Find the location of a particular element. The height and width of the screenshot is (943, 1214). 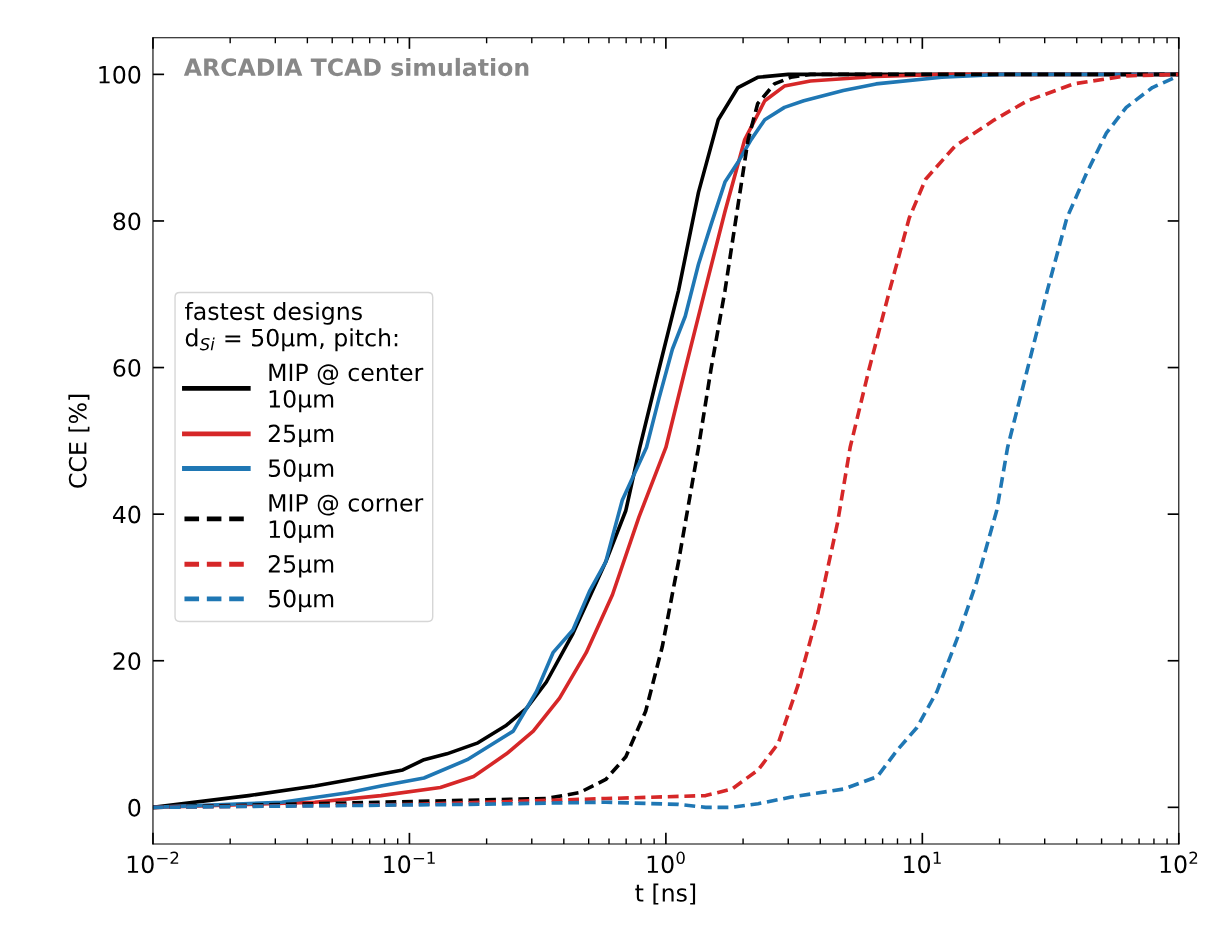

y-tick-label: 100 is located at coordinates (120, 74).